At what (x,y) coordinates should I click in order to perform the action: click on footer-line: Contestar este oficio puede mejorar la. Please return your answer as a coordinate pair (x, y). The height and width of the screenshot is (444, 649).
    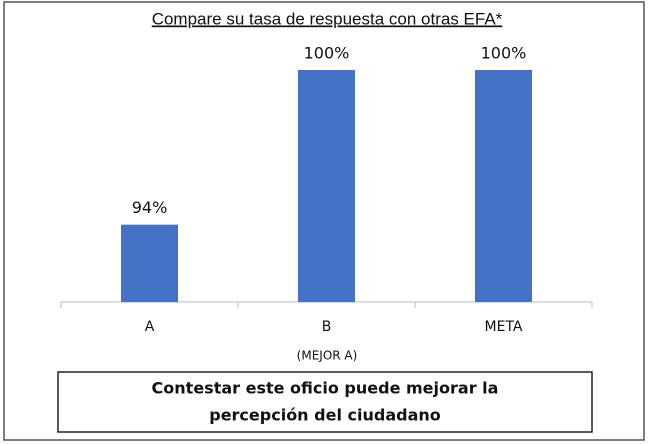
    Looking at the image, I should click on (325, 388).